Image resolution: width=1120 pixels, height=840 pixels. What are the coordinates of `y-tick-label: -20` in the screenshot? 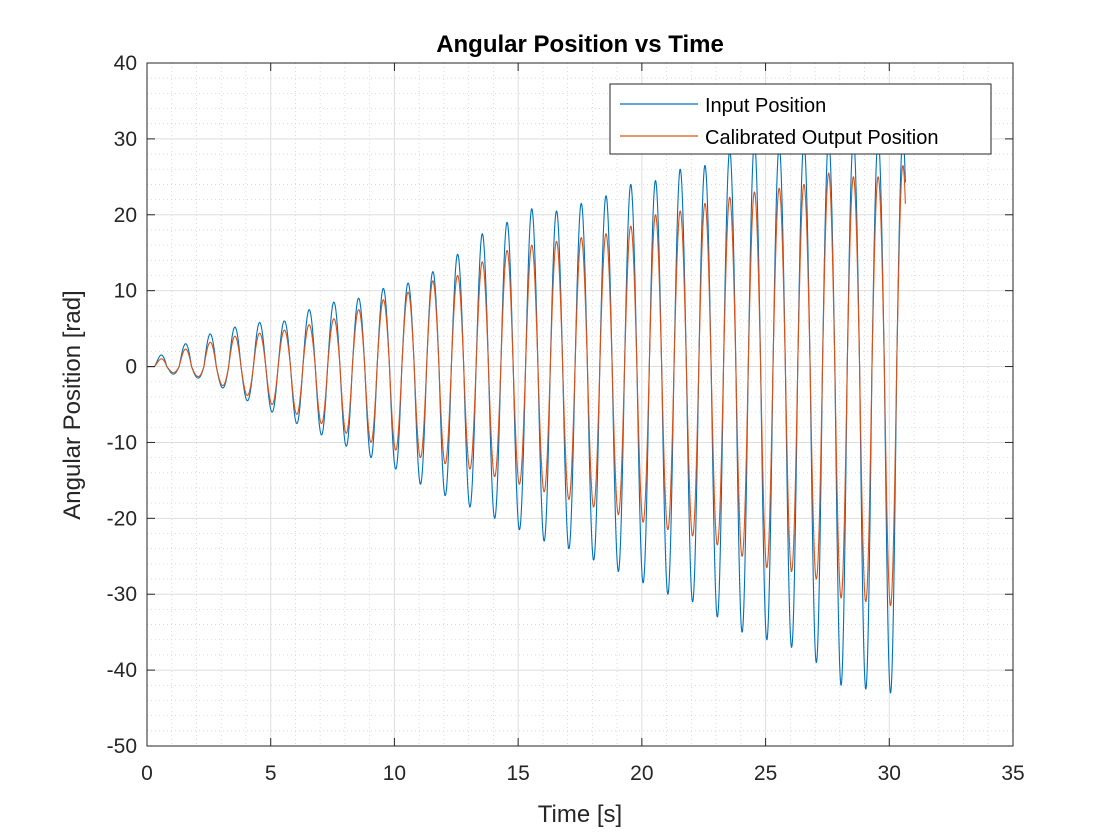 It's located at (122, 518).